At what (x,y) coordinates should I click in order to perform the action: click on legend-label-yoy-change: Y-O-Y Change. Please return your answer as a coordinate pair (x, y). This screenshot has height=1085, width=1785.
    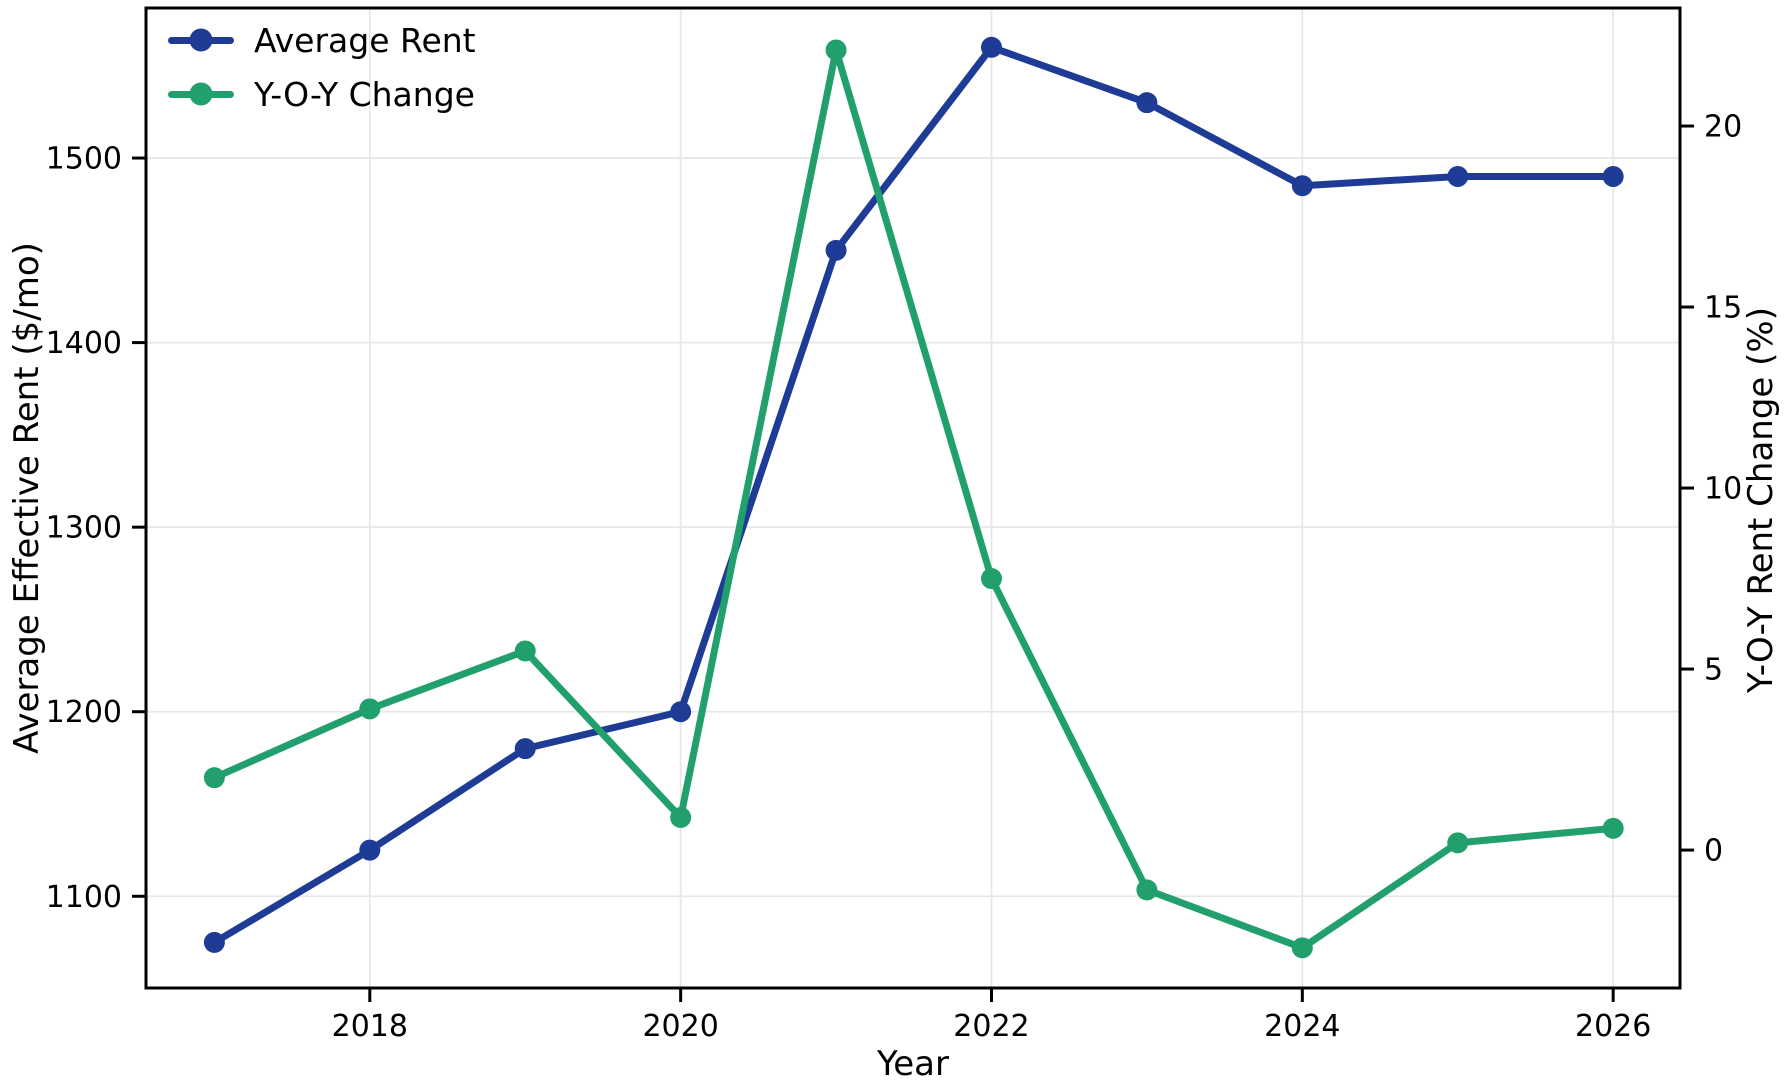
    Looking at the image, I should click on (364, 94).